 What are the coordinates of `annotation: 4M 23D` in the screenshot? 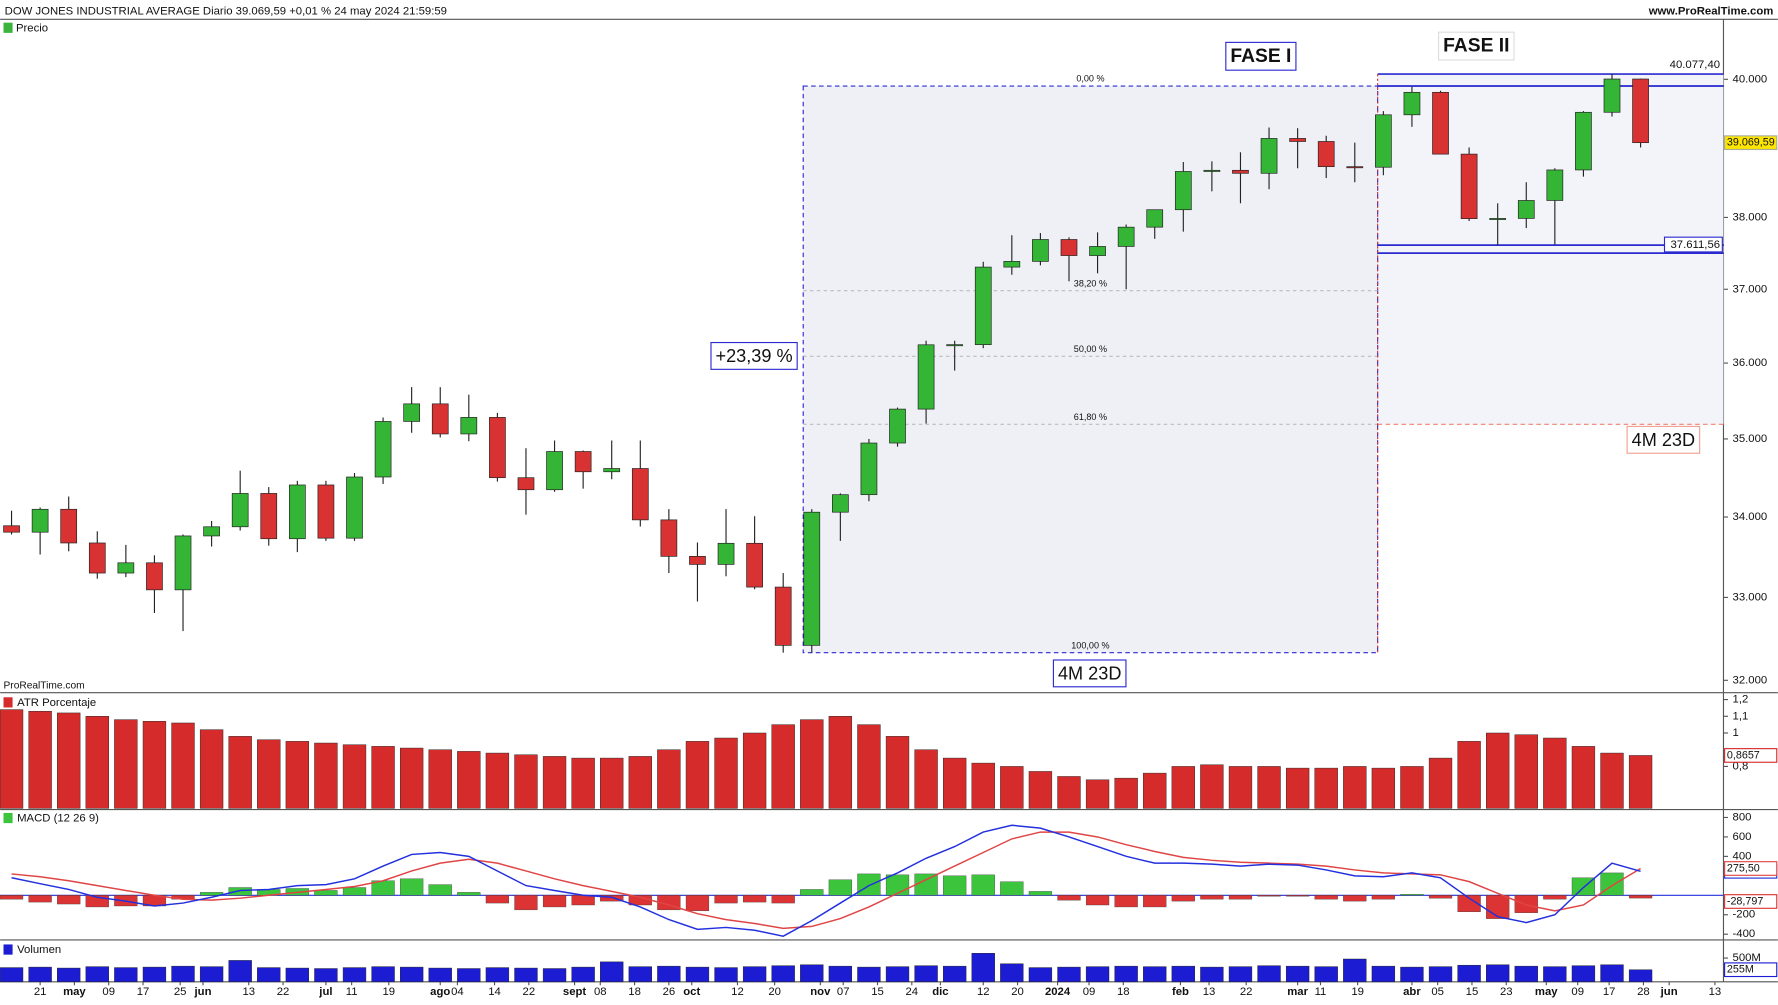 It's located at (1663, 440).